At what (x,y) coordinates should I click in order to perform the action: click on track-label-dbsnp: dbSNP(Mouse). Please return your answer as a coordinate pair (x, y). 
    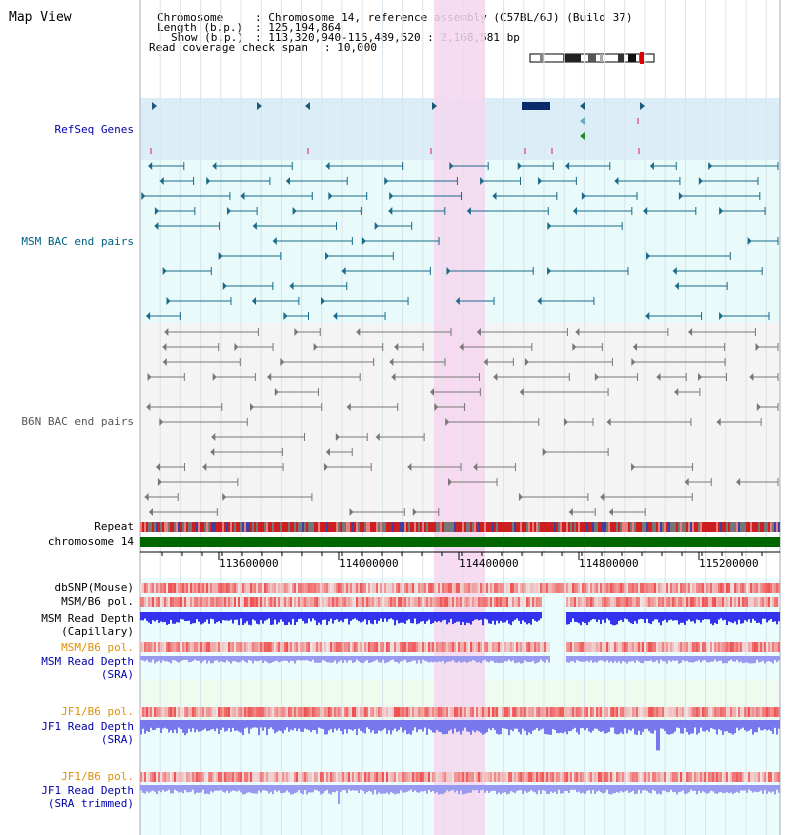
    Looking at the image, I should click on (94, 587).